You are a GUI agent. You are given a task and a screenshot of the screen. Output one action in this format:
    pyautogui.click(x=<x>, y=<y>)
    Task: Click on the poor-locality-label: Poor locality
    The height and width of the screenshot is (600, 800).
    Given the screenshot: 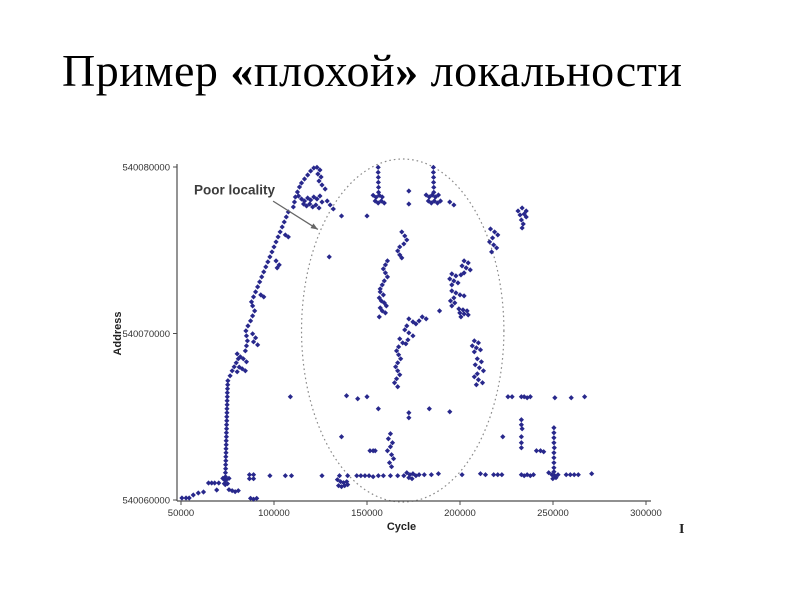 What is the action you would take?
    pyautogui.click(x=235, y=189)
    